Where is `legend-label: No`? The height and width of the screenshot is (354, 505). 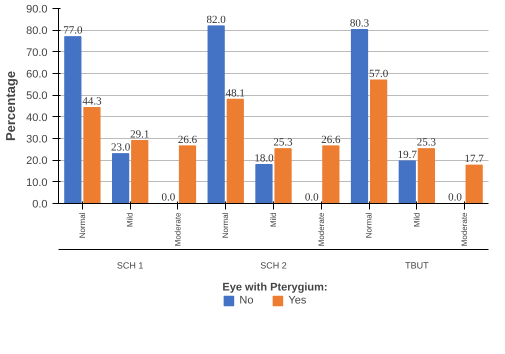
legend-label: No is located at coordinates (246, 300).